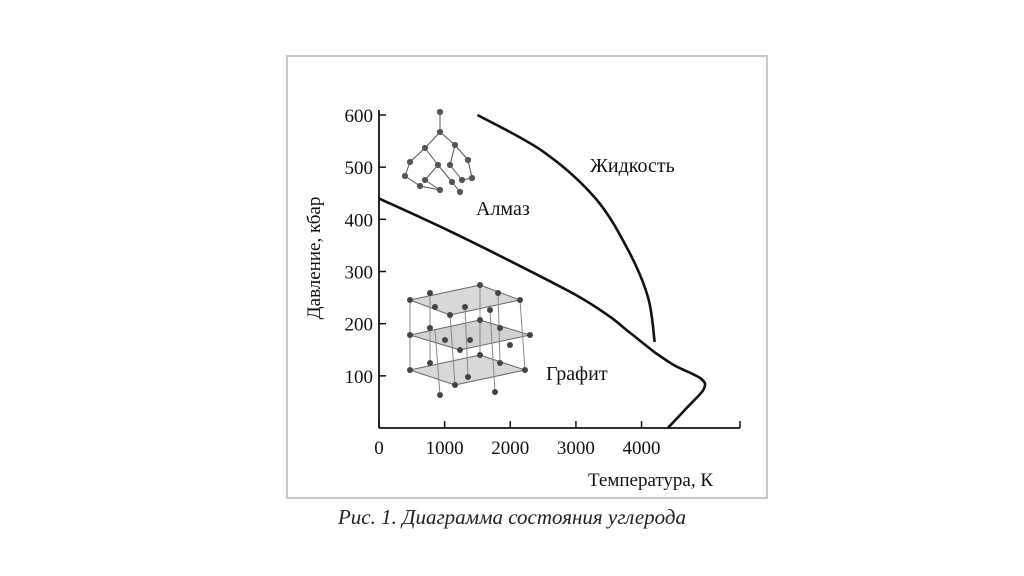 This screenshot has width=1024, height=576. I want to click on x-tick-label: 4000, so click(642, 448).